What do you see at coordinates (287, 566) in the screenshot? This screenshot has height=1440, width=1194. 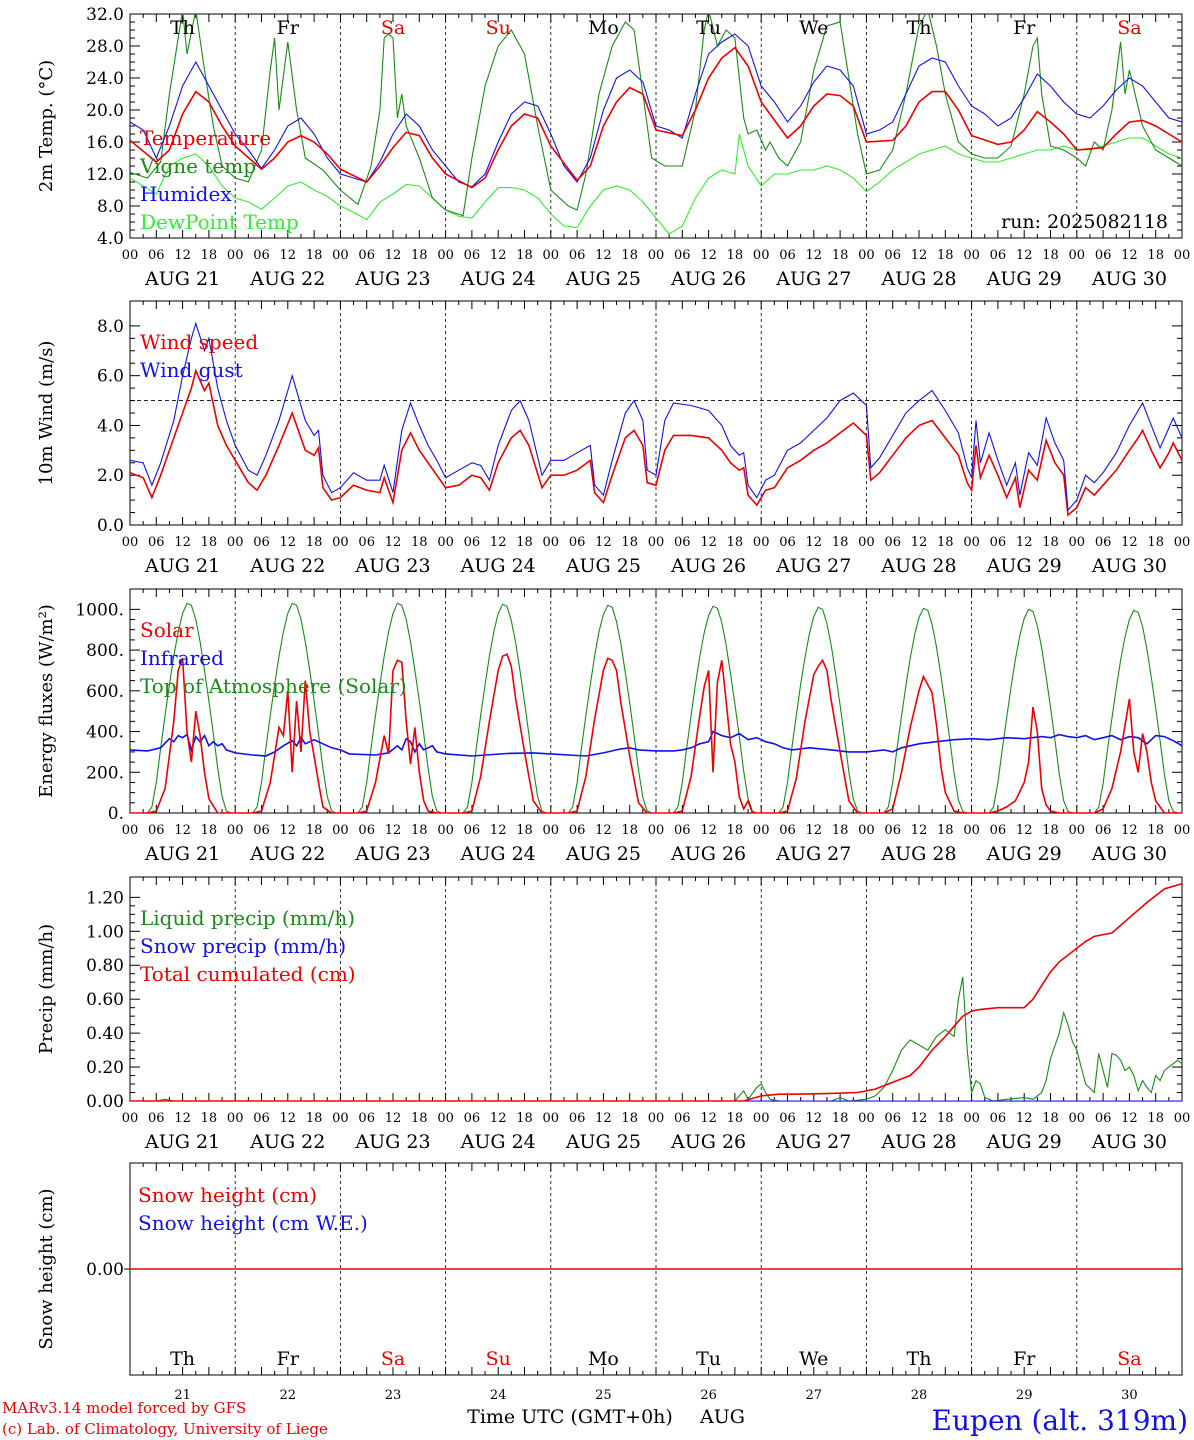 I see `date-label: AUG 22` at bounding box center [287, 566].